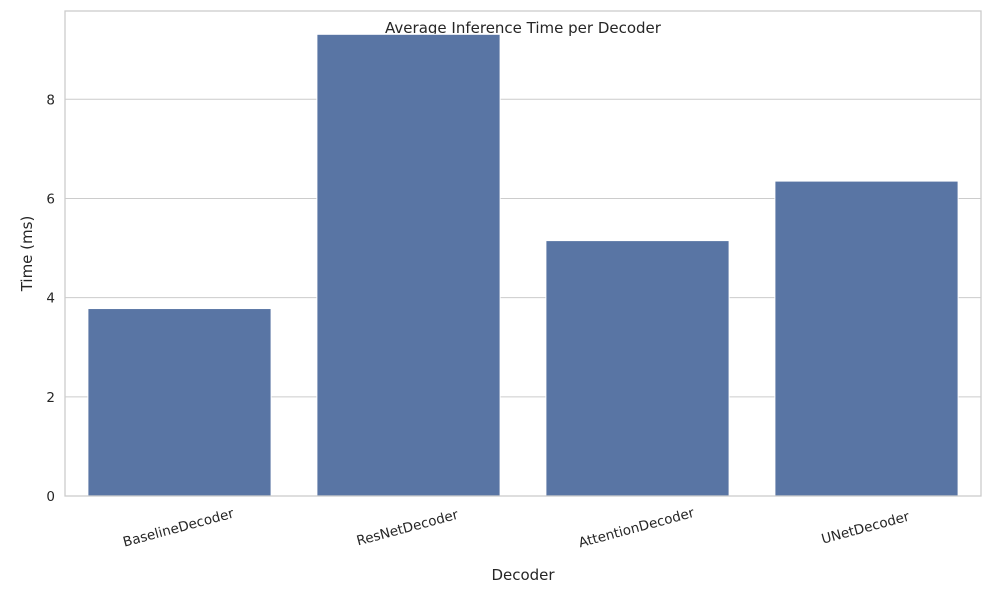  Describe the element at coordinates (523, 28) in the screenshot. I see `chart-title: Average Inference Time per Decoder` at that location.